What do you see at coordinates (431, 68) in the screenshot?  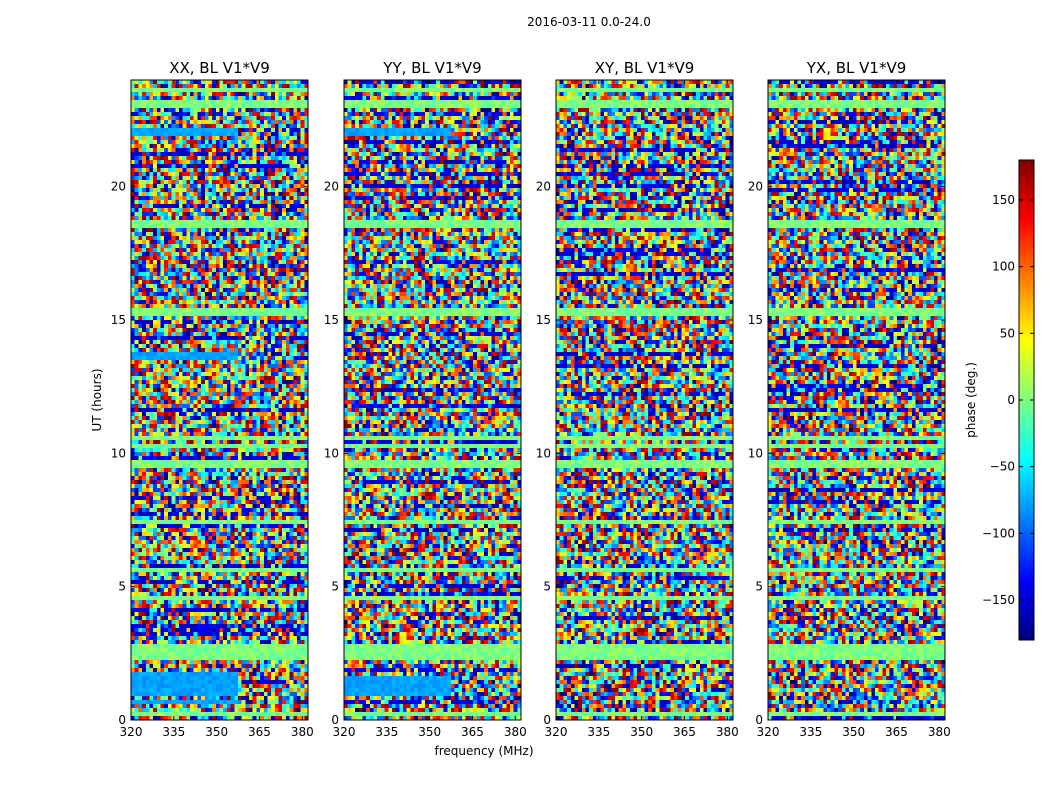 I see `panel-title: YY, BL V1*V9` at bounding box center [431, 68].